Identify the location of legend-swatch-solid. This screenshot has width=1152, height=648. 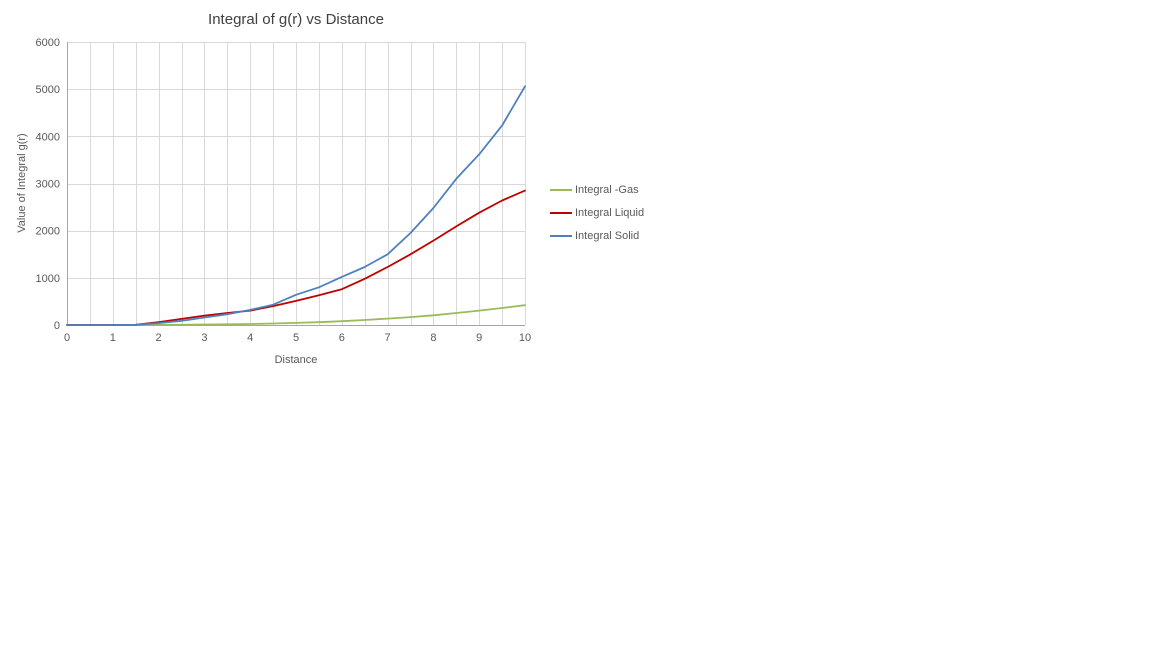
(561, 236).